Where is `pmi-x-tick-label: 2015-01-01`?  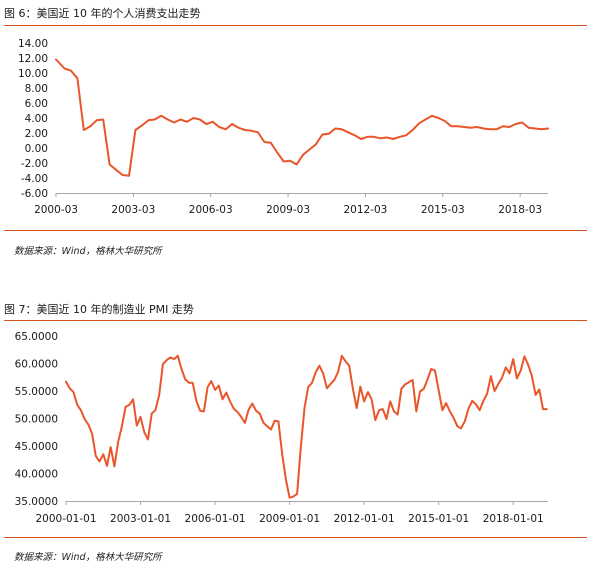
pmi-x-tick-label: 2015-01-01 is located at coordinates (438, 519).